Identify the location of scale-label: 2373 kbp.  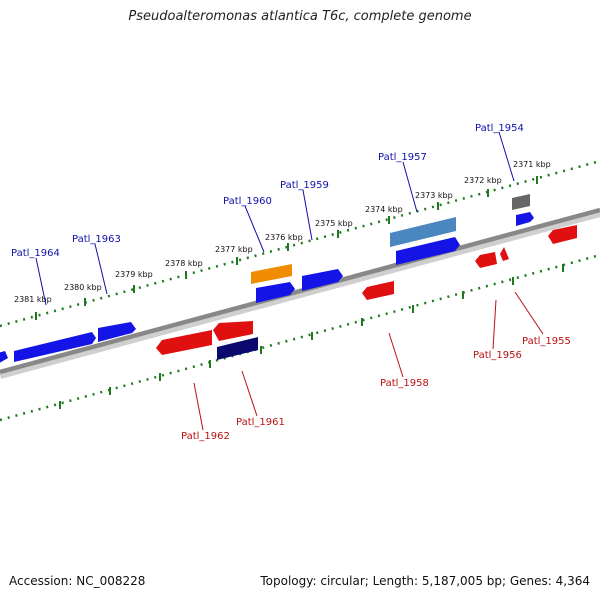
(434, 195).